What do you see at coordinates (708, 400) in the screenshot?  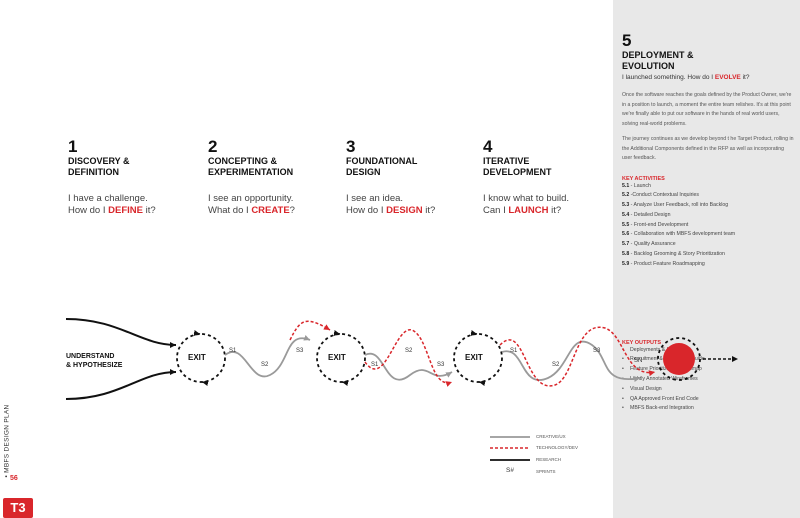 I see `list-item: QA Approved Front End Code` at bounding box center [708, 400].